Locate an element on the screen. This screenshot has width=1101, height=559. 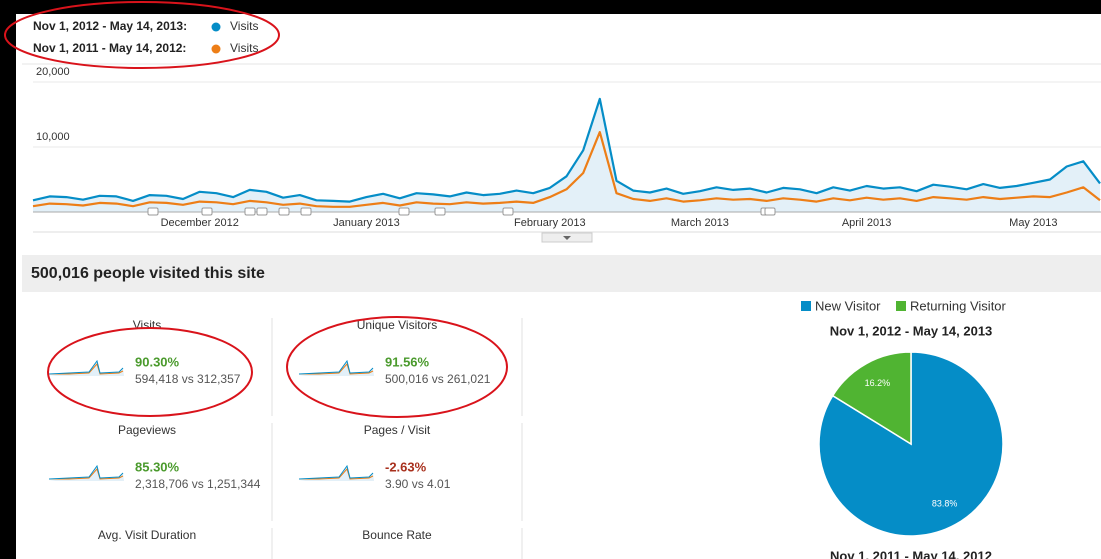
metric-title: Unique Visitors is located at coordinates (397, 325).